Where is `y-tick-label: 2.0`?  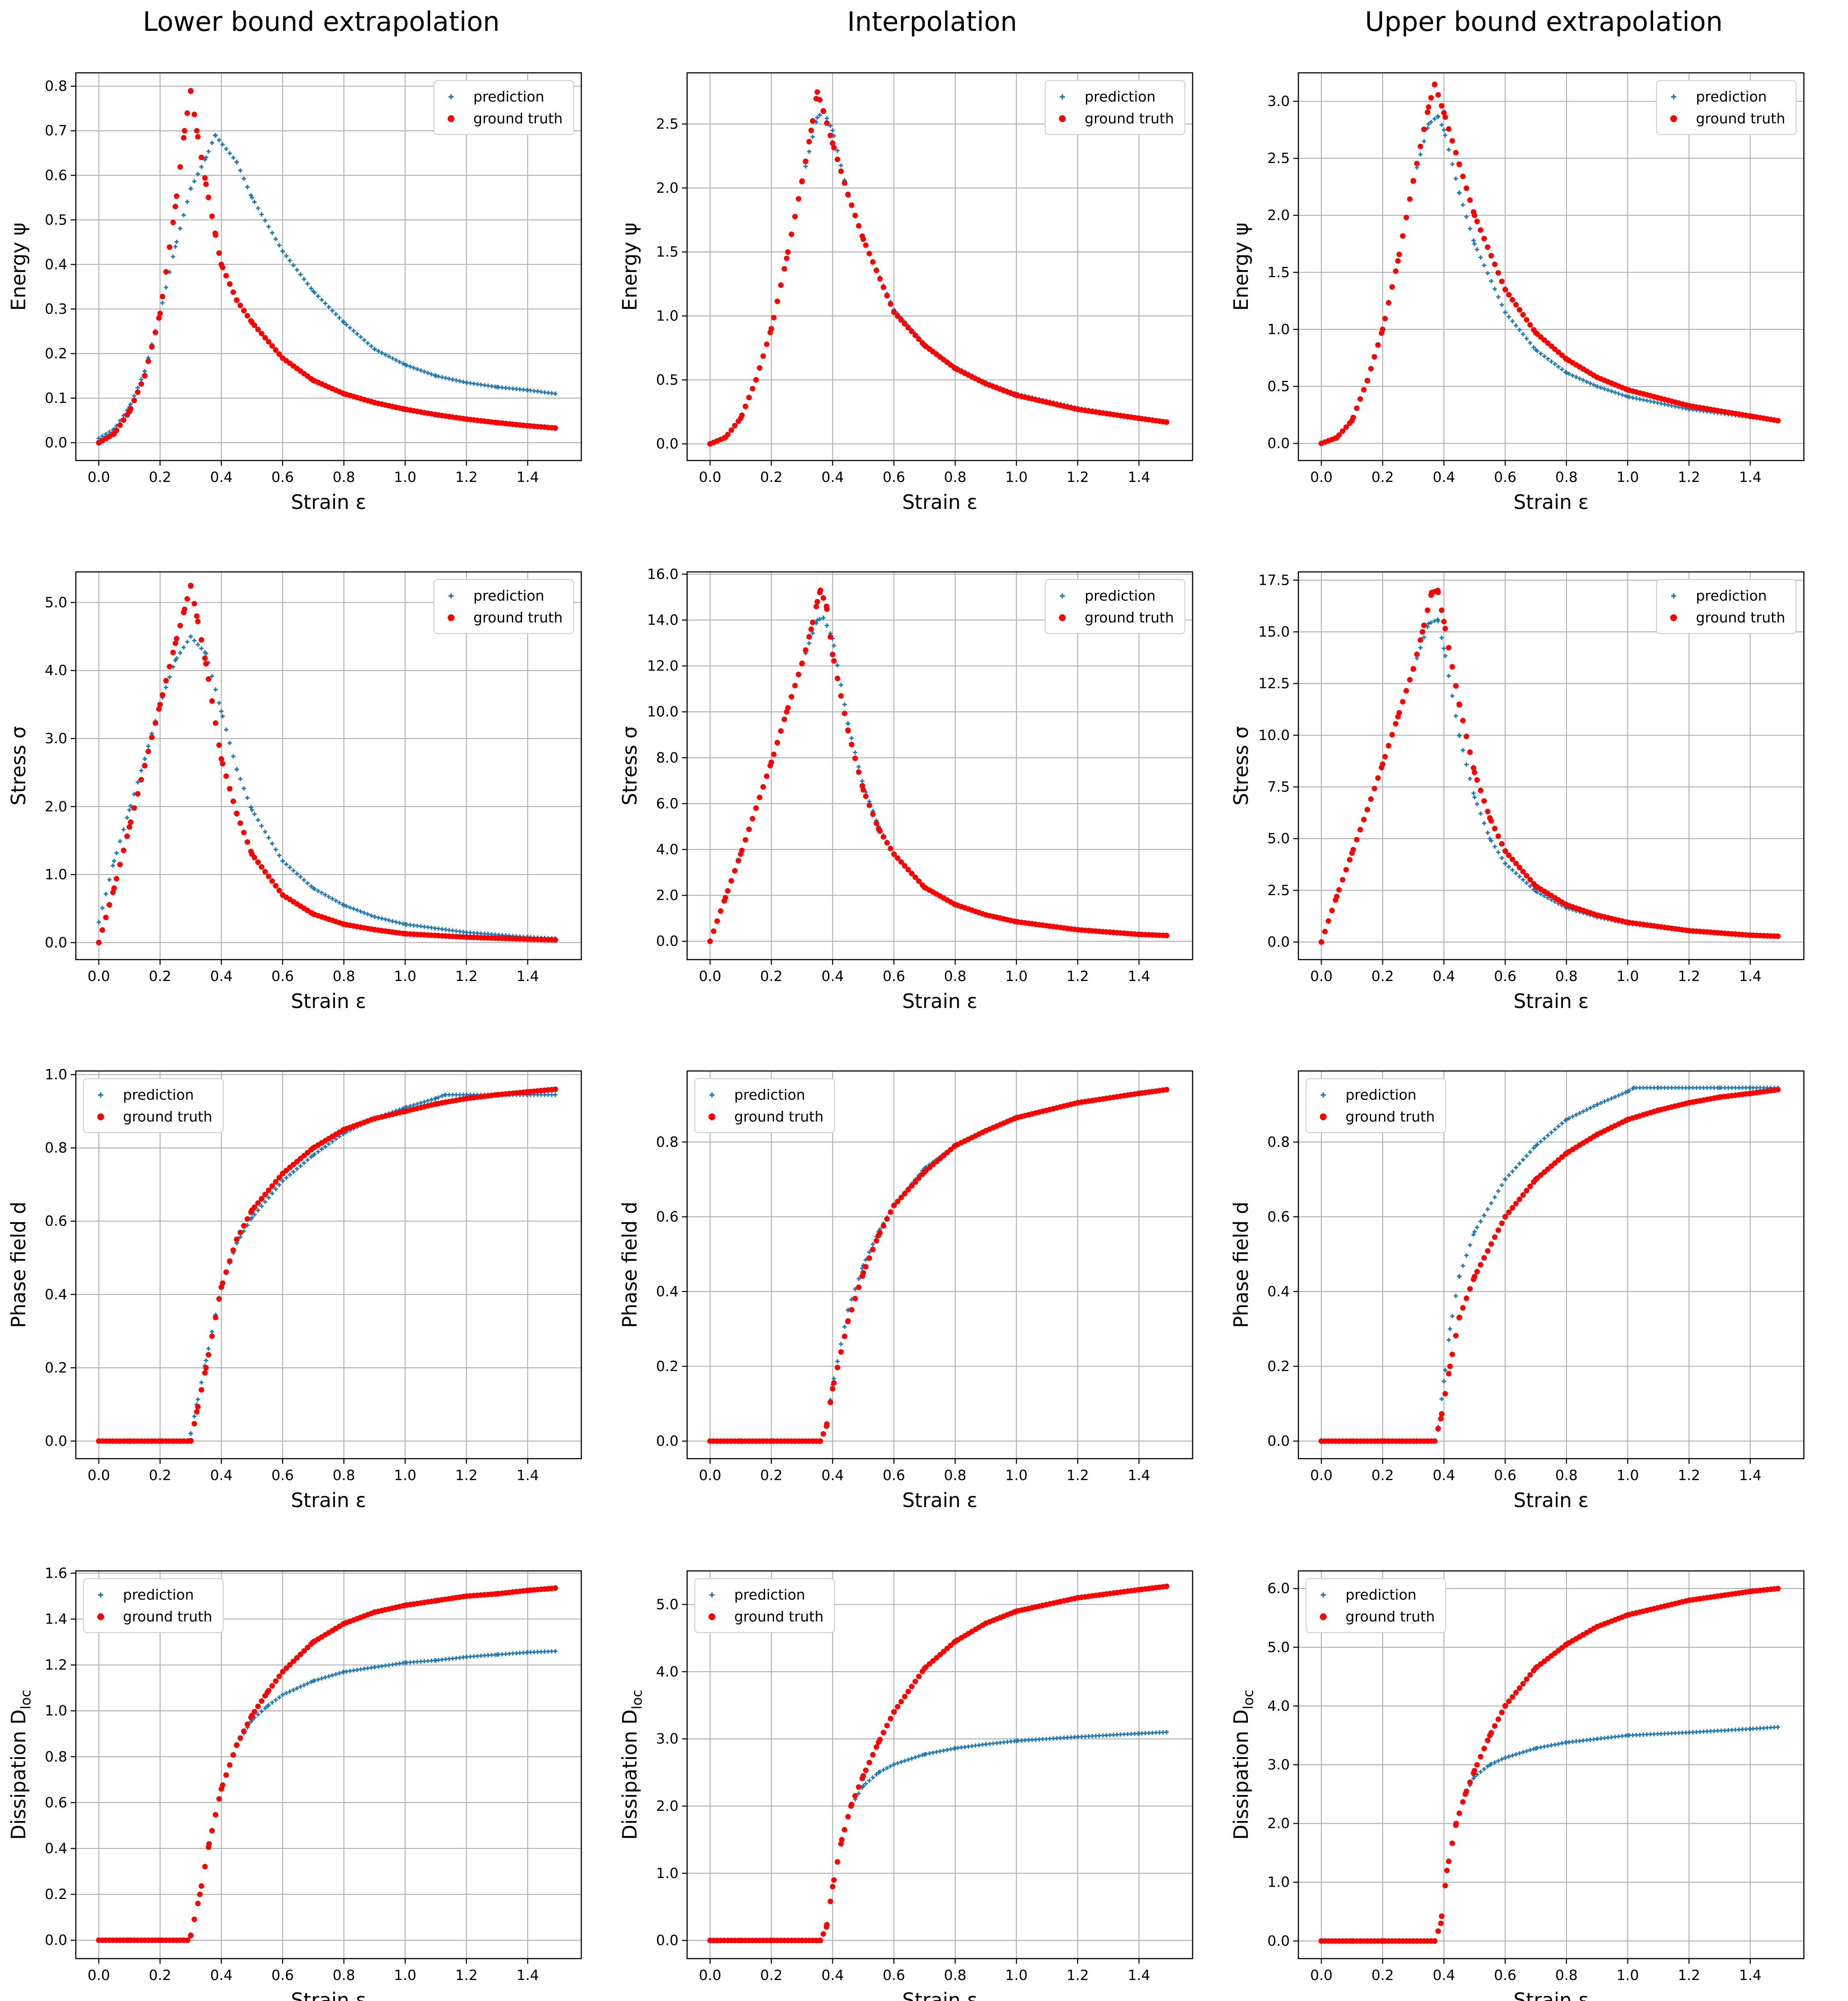
y-tick-label: 2.0 is located at coordinates (667, 895).